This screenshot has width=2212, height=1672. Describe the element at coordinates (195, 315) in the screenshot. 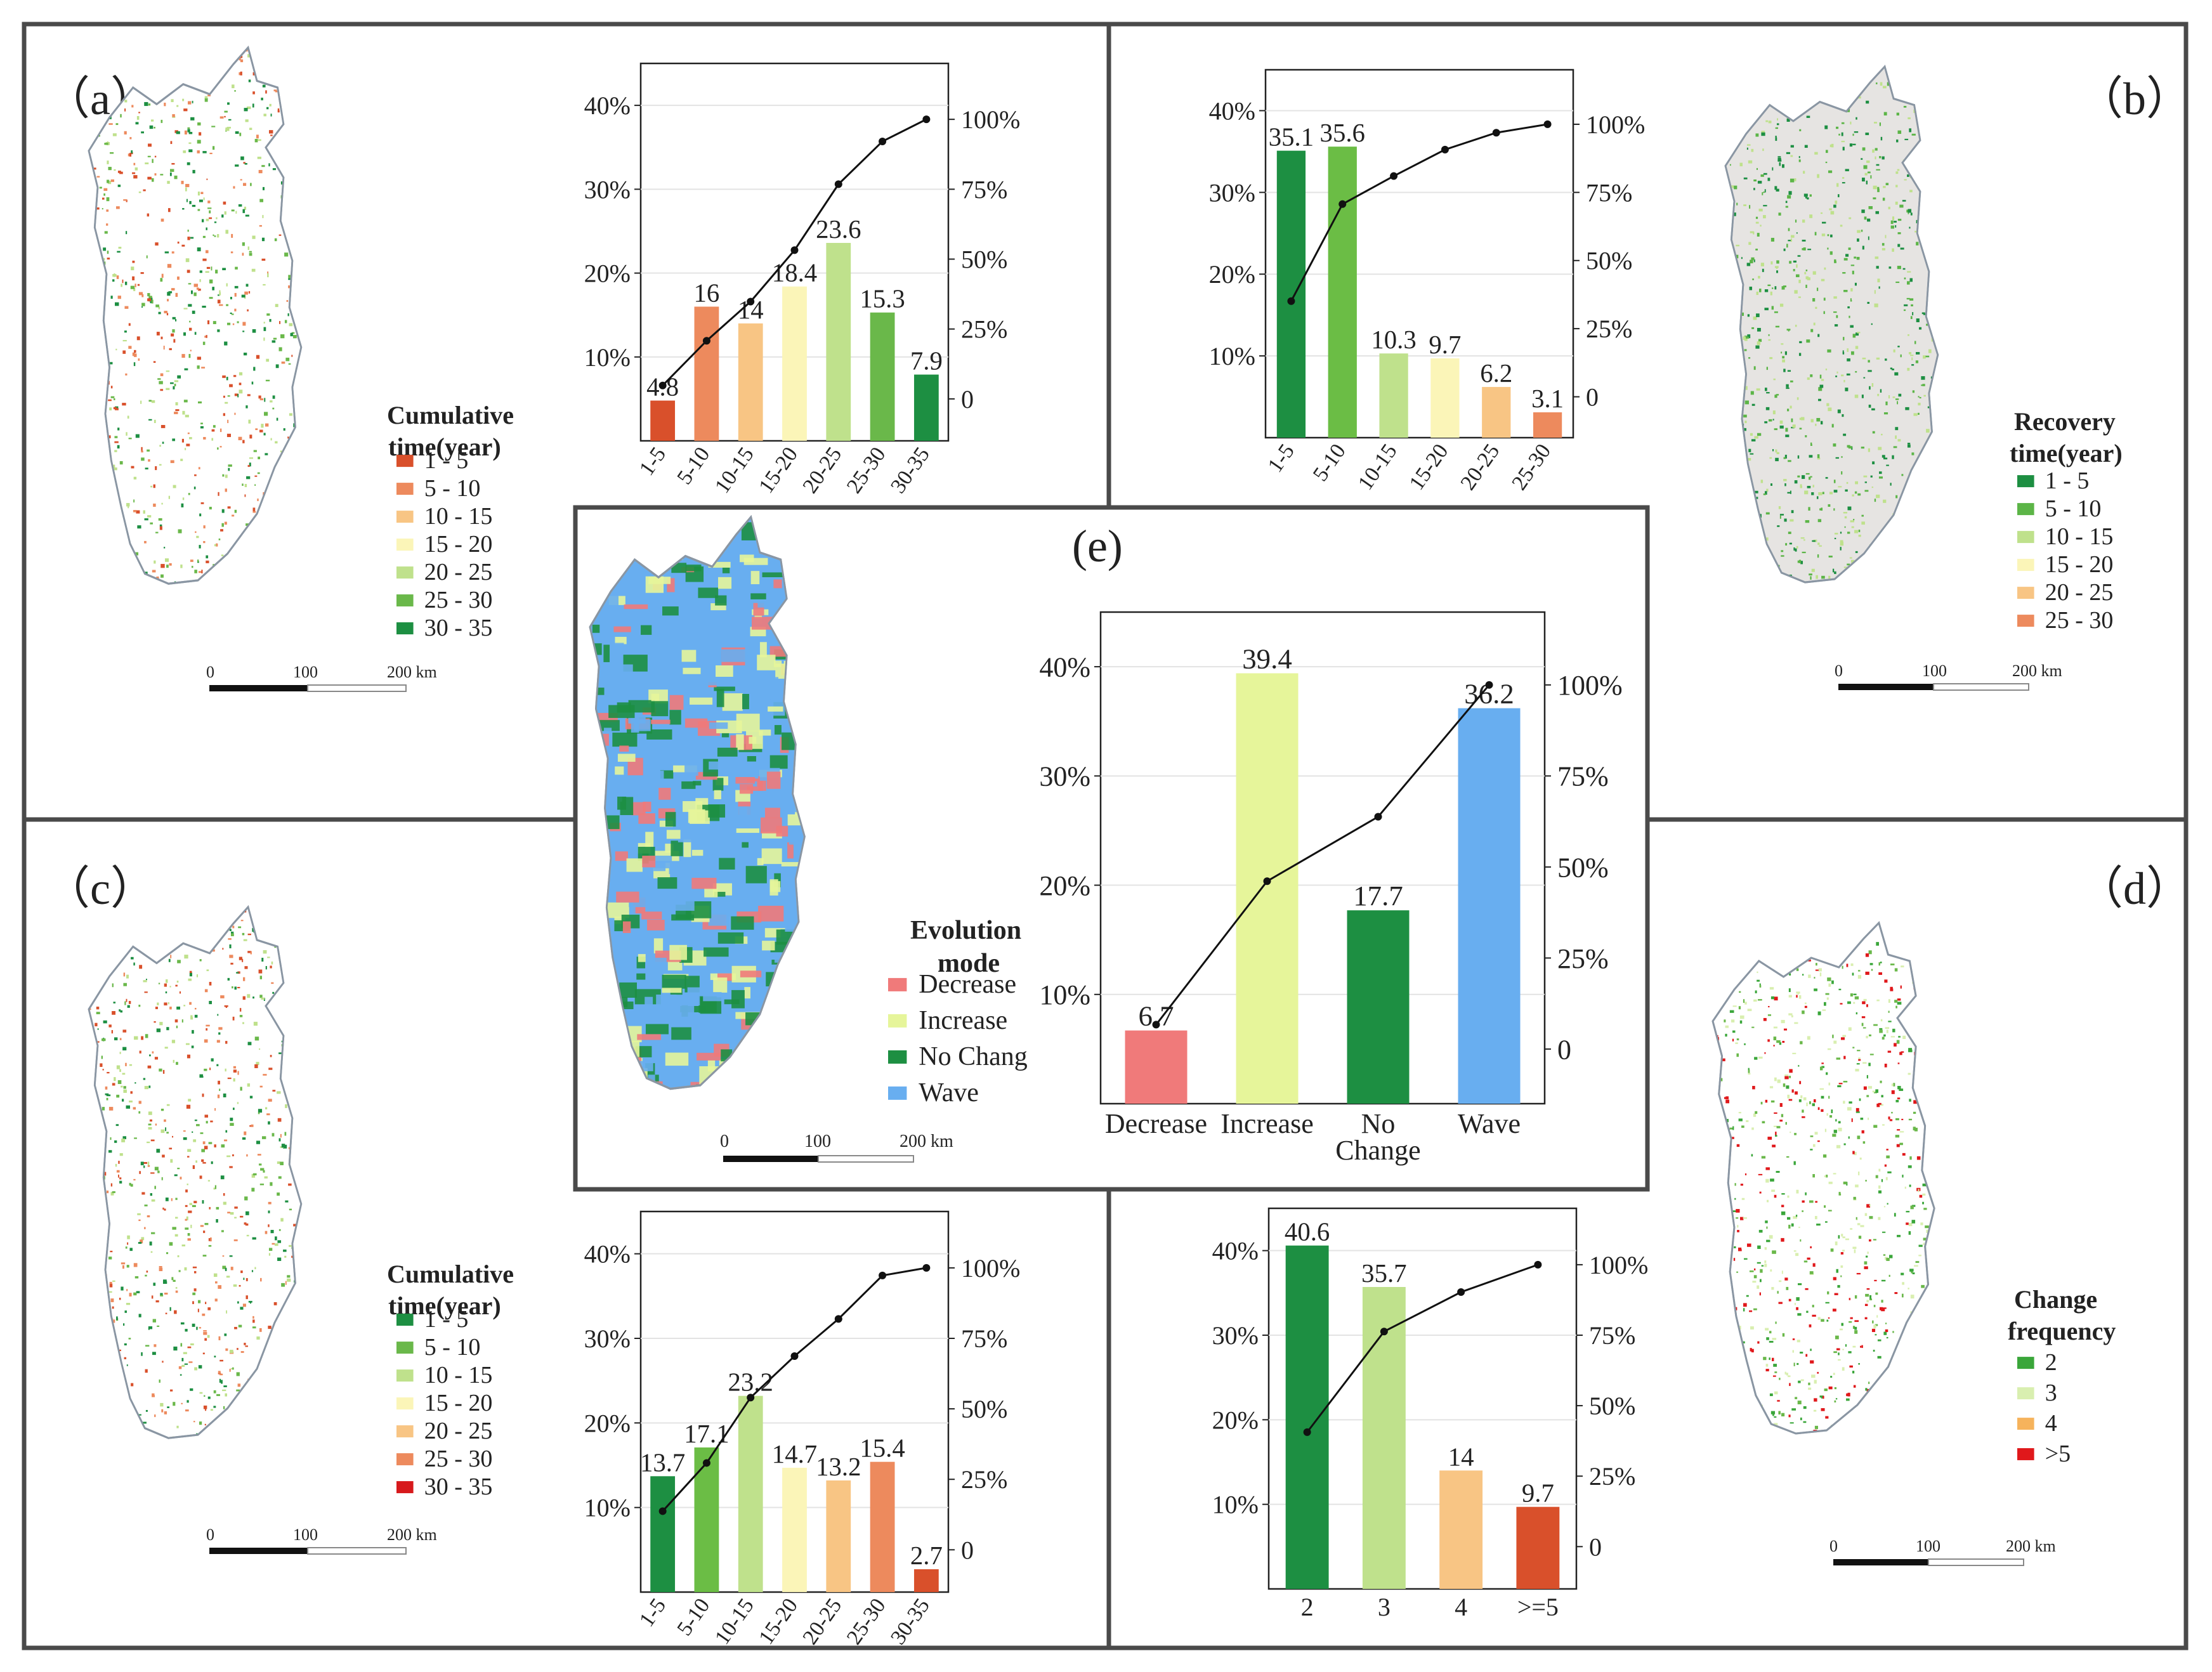

I see `map-a` at that location.